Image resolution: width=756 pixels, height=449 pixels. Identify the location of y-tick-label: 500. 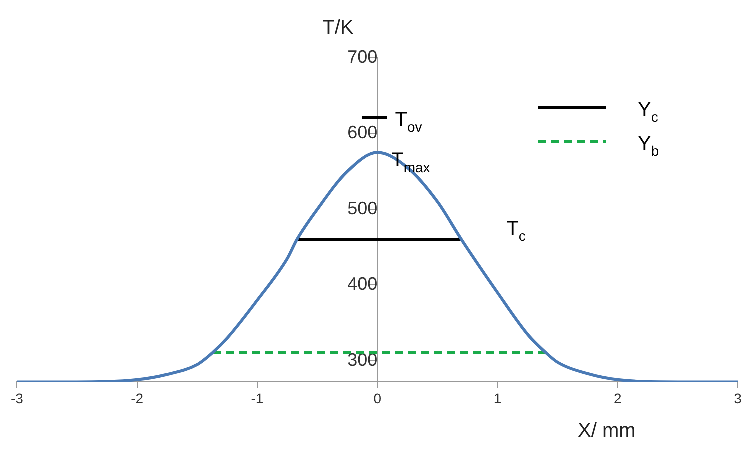
(363, 208).